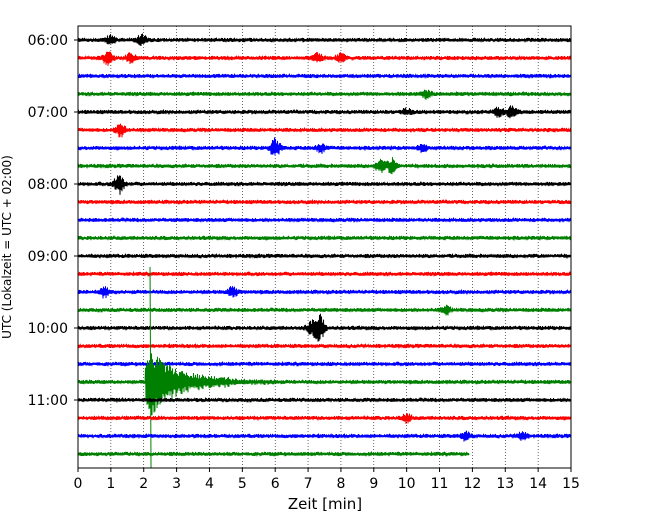 Image resolution: width=650 pixels, height=520 pixels. Describe the element at coordinates (48, 41) in the screenshot. I see `y-tick-label-0: 06:00` at that location.